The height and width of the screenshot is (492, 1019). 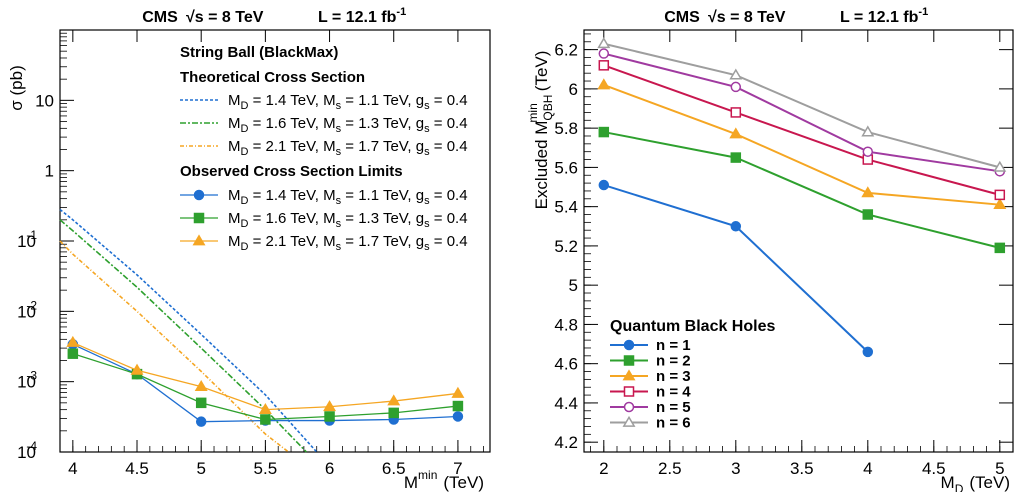 I want to click on left-header-lumi: L = 12.1 fb-1, so click(x=362, y=16).